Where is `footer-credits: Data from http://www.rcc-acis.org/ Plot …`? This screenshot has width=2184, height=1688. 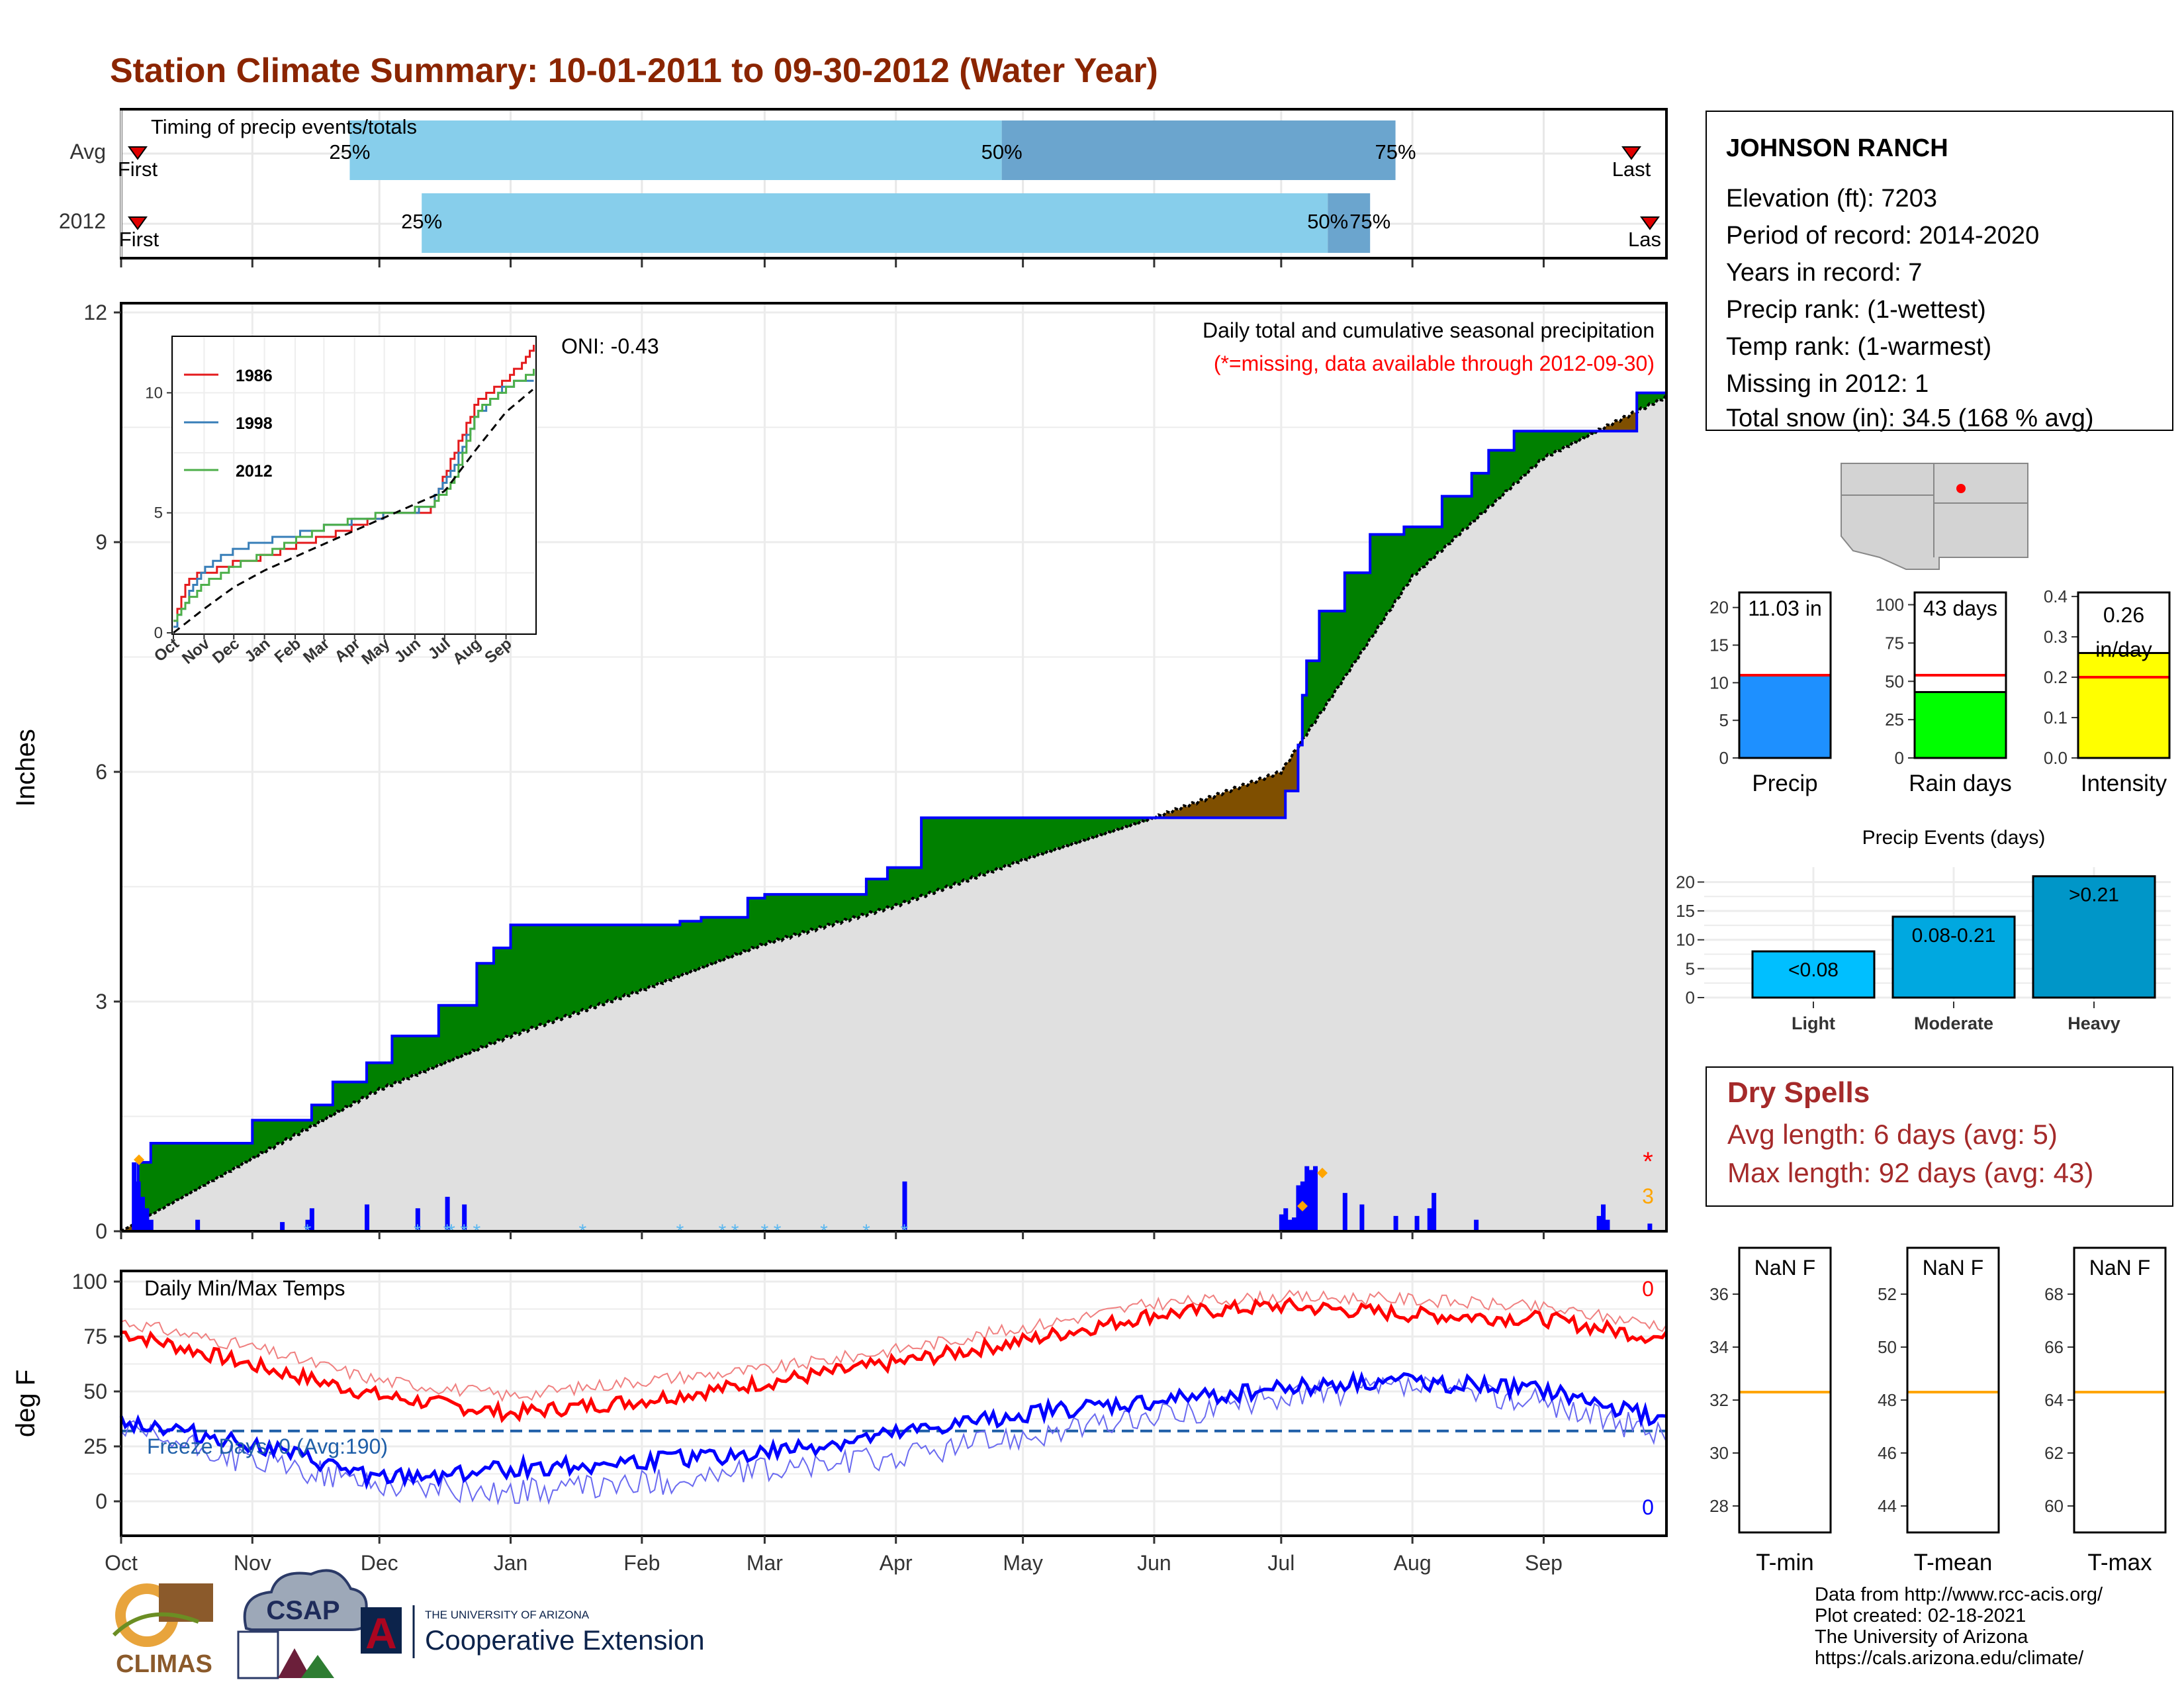 footer-credits: Data from http://www.rcc-acis.org/ Plot … is located at coordinates (1959, 1626).